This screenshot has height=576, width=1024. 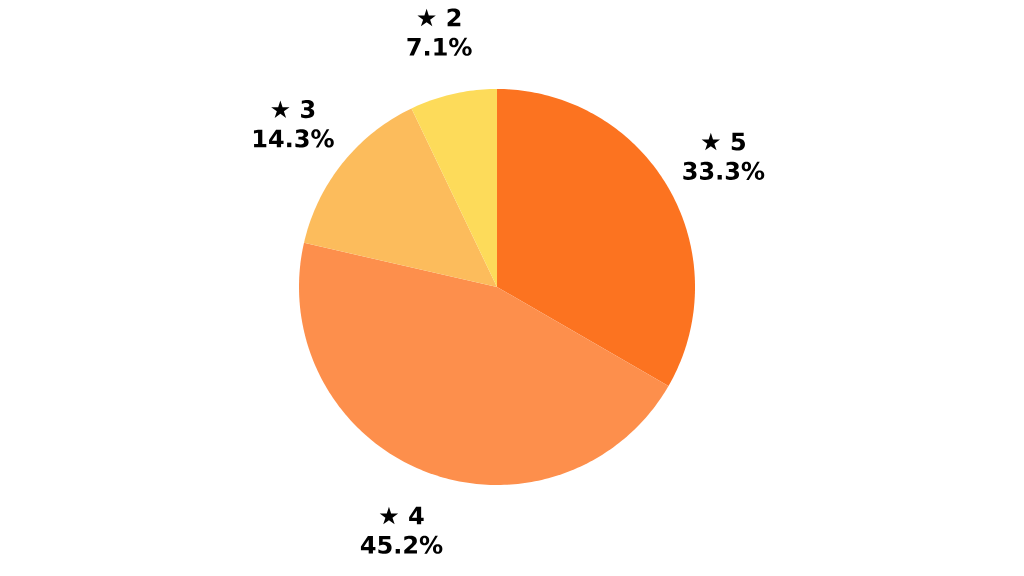 I want to click on slice-label: ★ 3, so click(x=293, y=109).